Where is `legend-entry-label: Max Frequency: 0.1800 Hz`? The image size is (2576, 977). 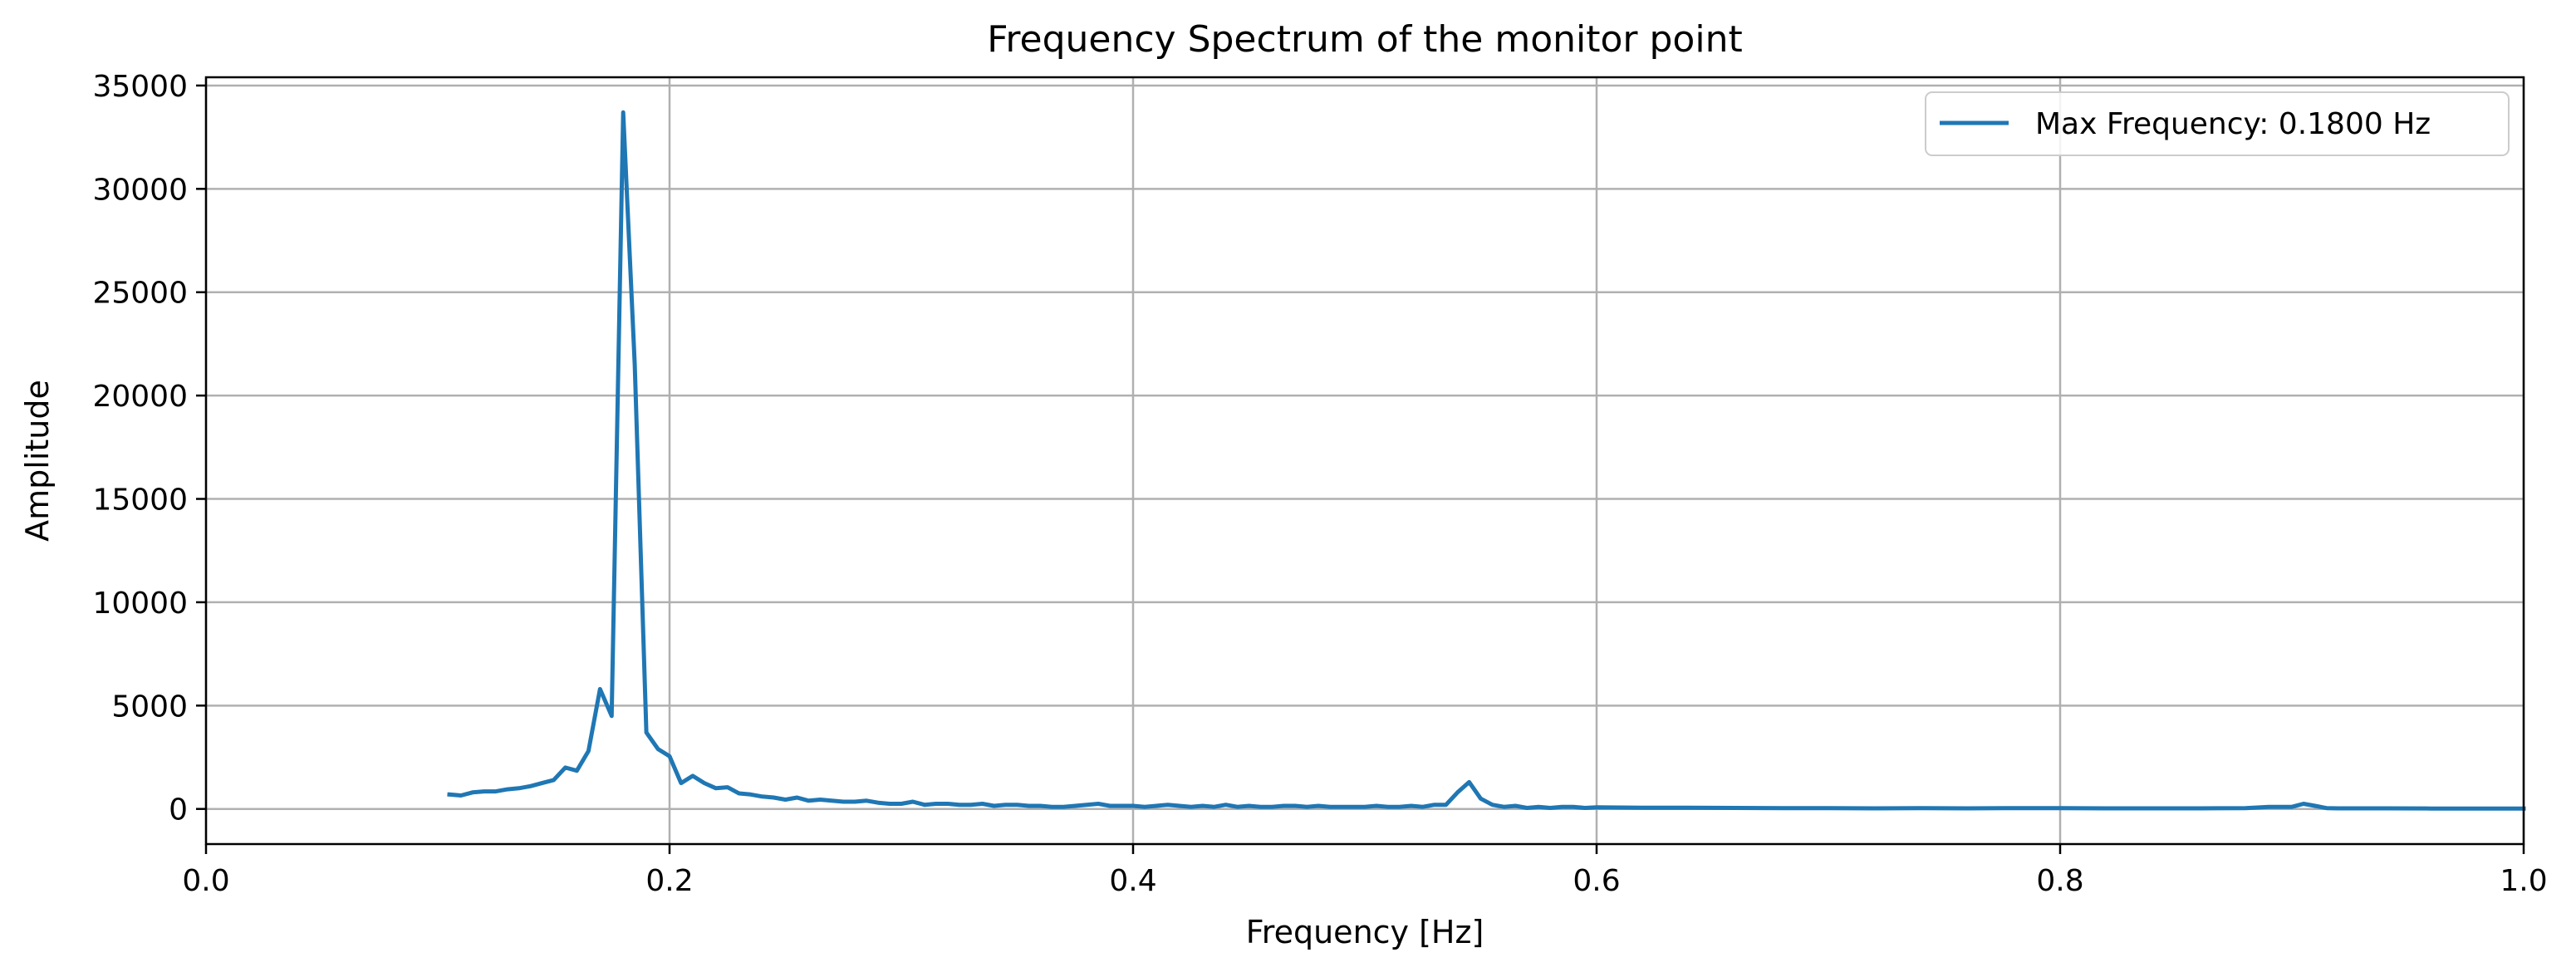 legend-entry-label: Max Frequency: 0.1800 Hz is located at coordinates (2233, 124).